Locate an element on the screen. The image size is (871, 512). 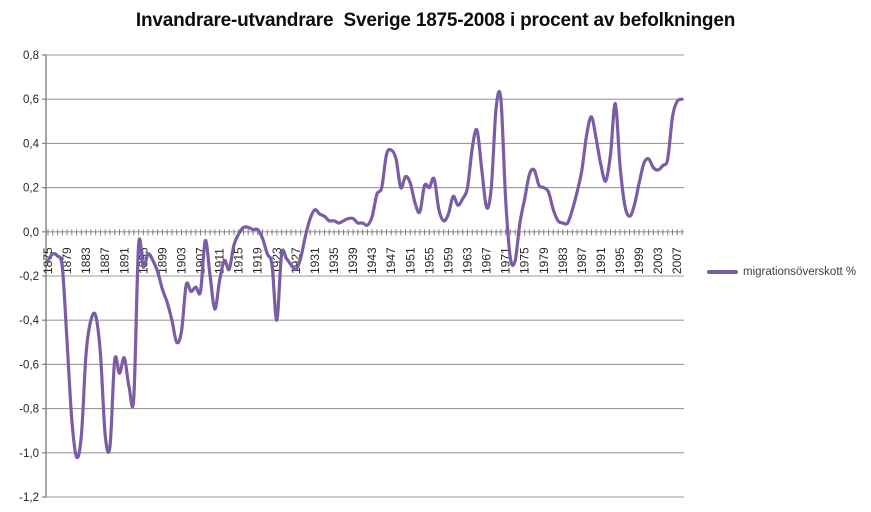
y-axis-tick-label: -0,6 is located at coordinates (29, 365).